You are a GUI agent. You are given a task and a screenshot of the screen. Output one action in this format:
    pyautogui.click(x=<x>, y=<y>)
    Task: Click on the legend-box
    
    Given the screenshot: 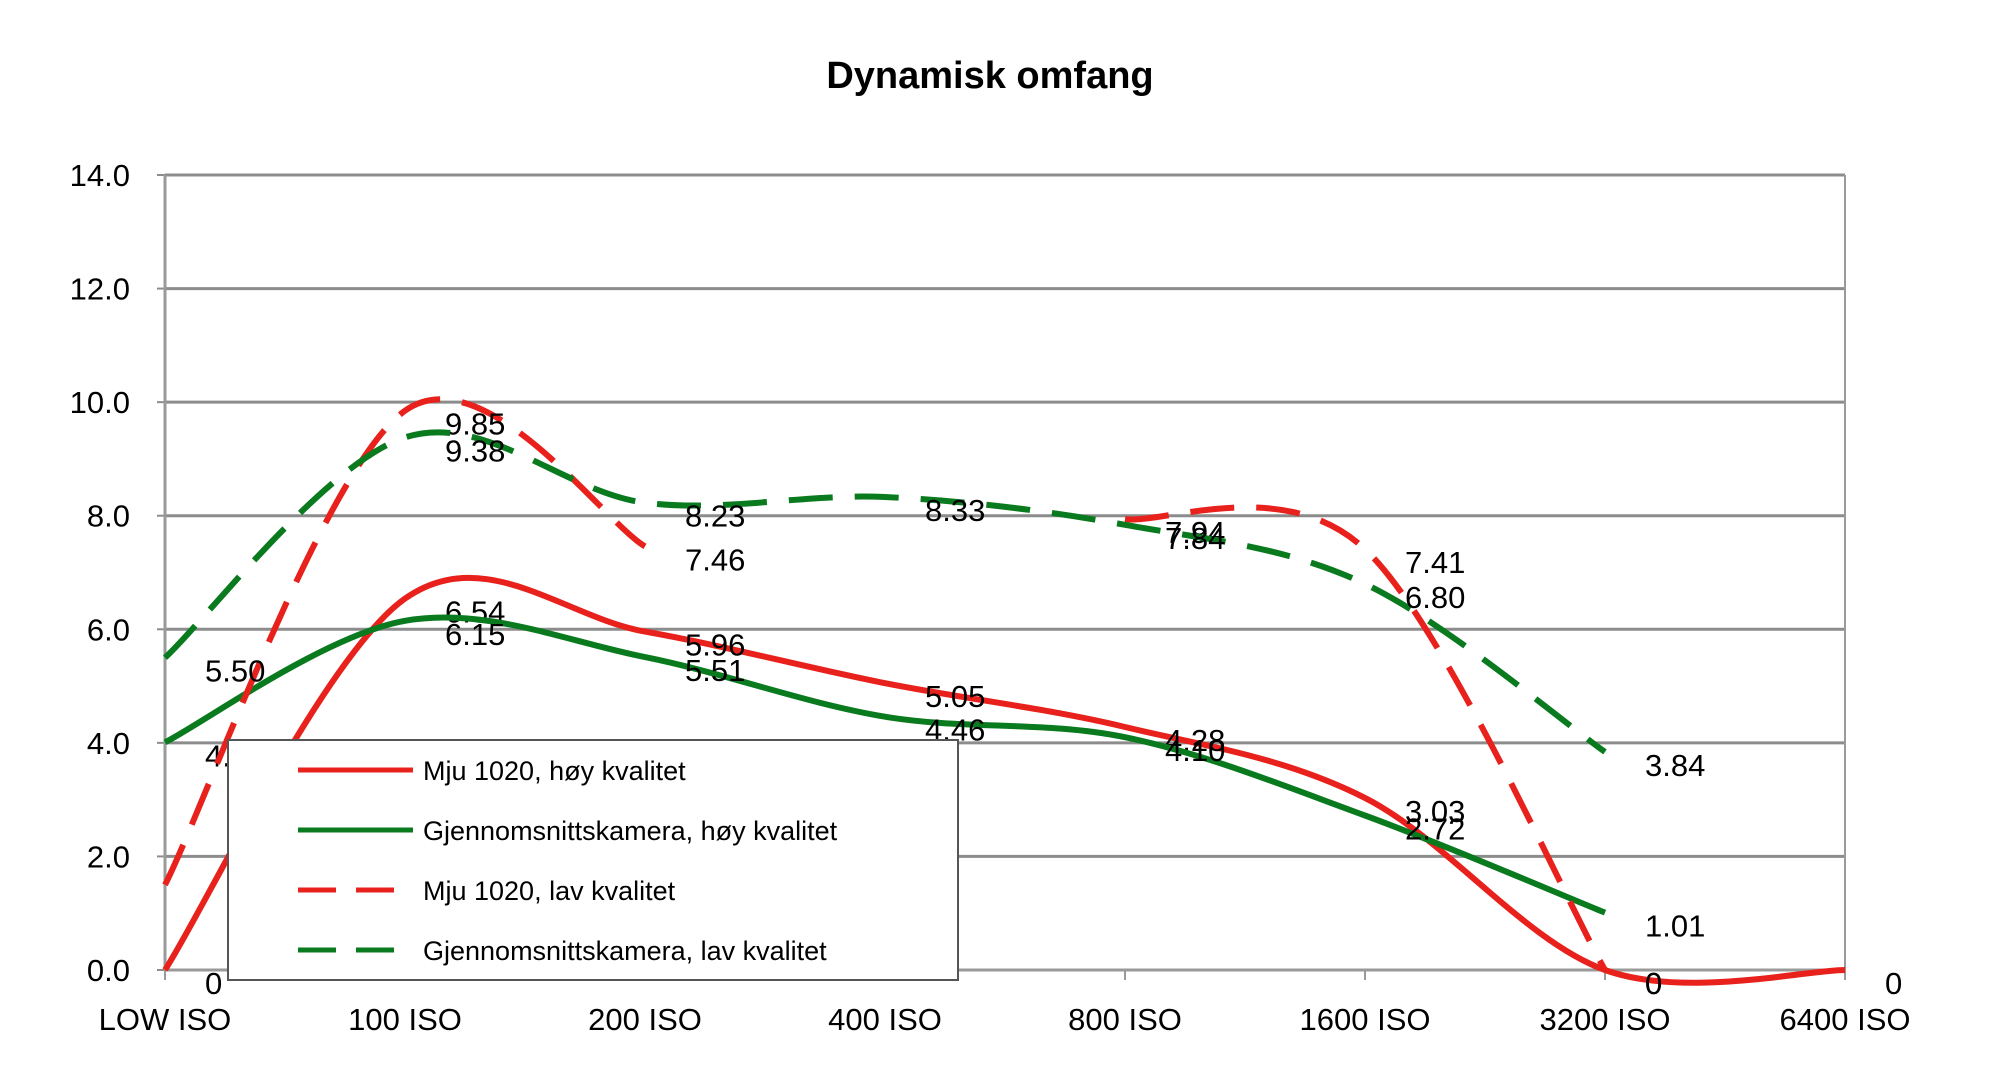 What is the action you would take?
    pyautogui.click(x=593, y=860)
    